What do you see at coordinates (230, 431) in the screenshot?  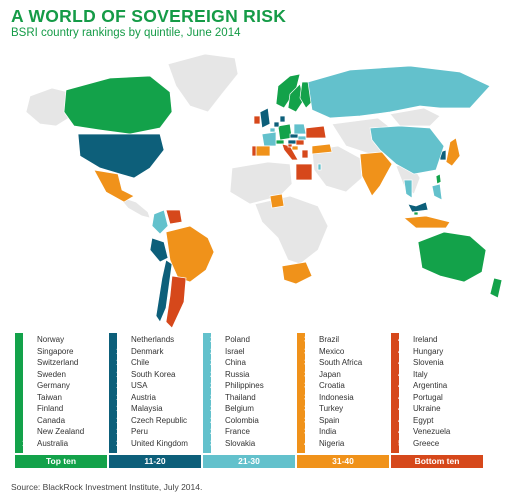 I see `legend-row: 29 France` at bounding box center [230, 431].